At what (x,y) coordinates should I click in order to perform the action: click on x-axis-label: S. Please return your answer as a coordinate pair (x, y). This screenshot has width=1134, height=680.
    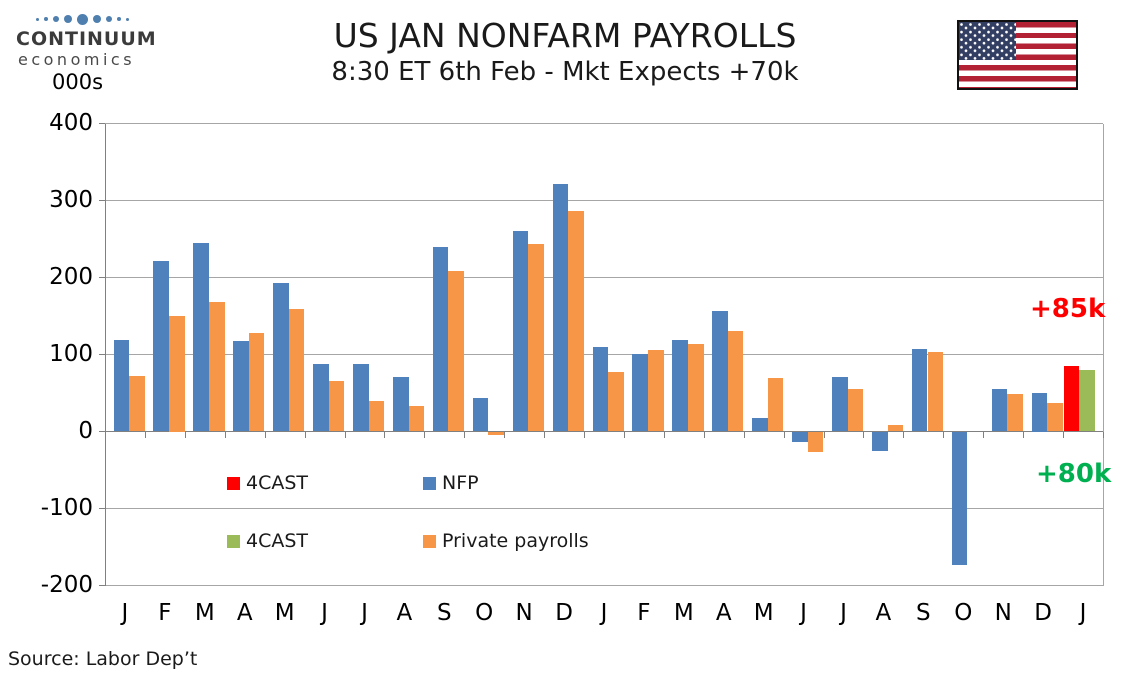
    Looking at the image, I should click on (923, 613).